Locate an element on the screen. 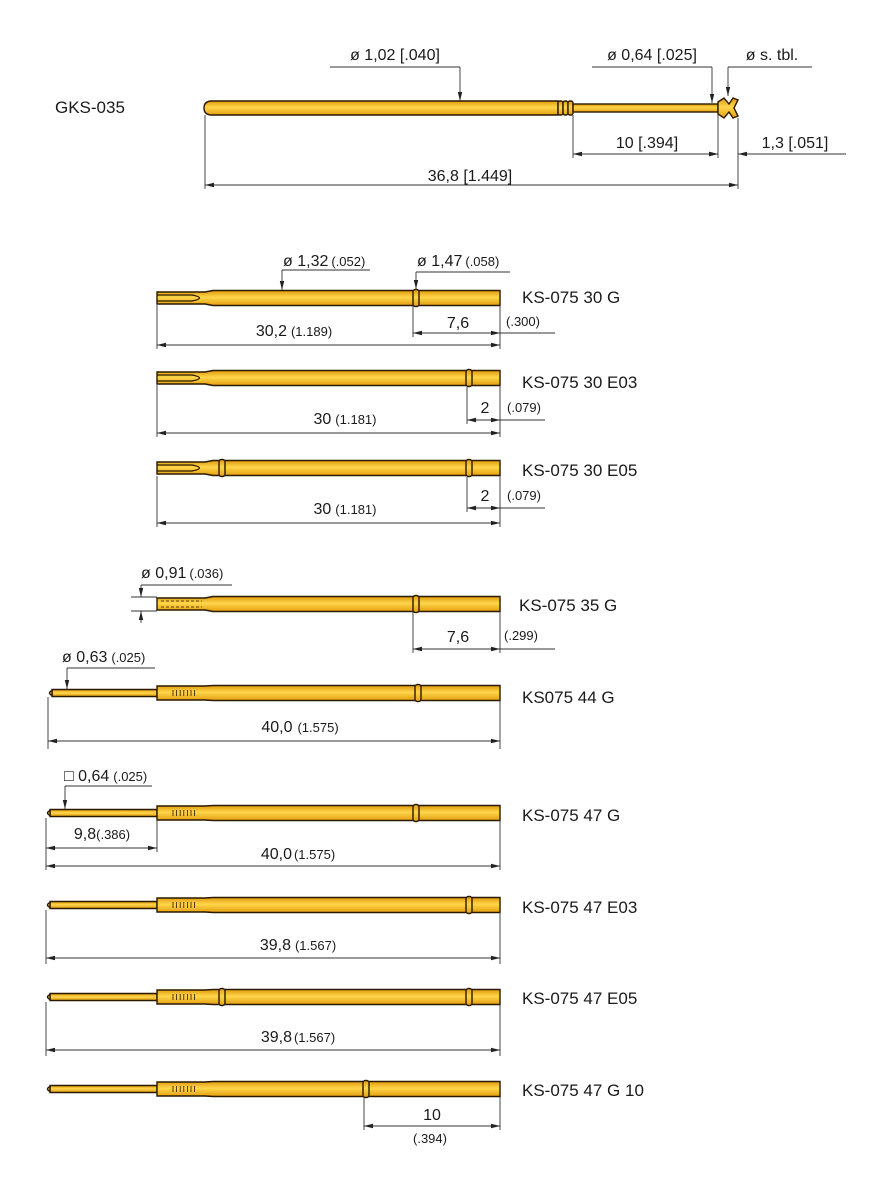 The image size is (892, 1192). pin-label: KS-075 47 E03 is located at coordinates (579, 907).